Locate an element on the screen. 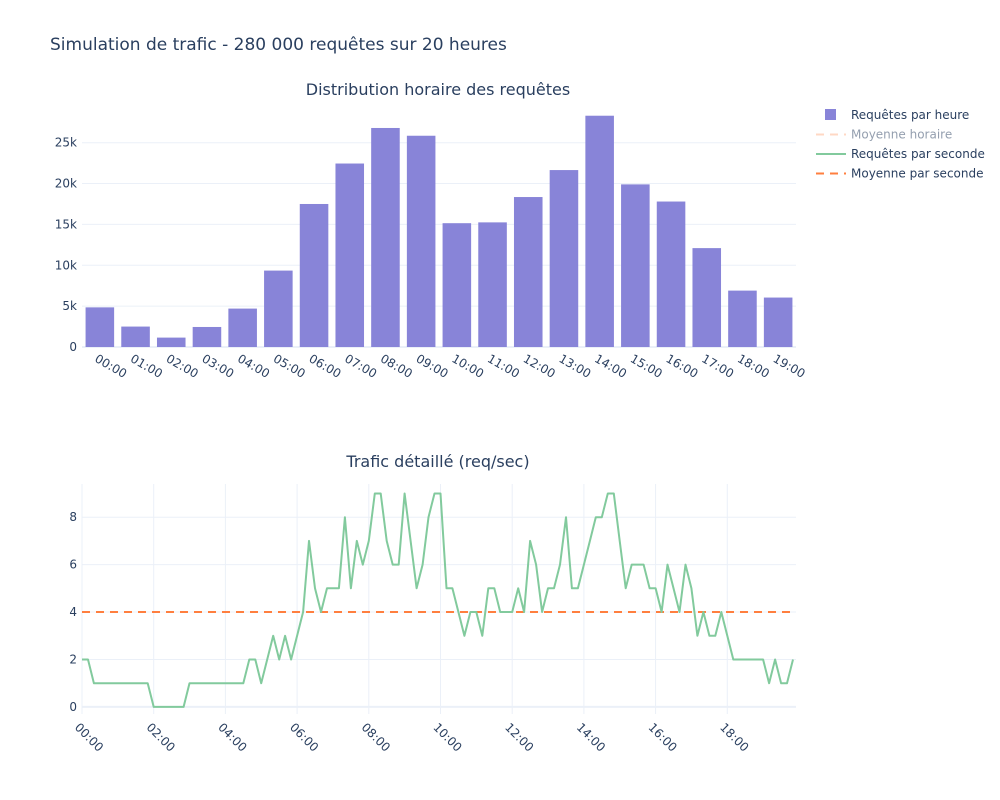 The width and height of the screenshot is (1000, 800). bar-09:00 is located at coordinates (421, 241).